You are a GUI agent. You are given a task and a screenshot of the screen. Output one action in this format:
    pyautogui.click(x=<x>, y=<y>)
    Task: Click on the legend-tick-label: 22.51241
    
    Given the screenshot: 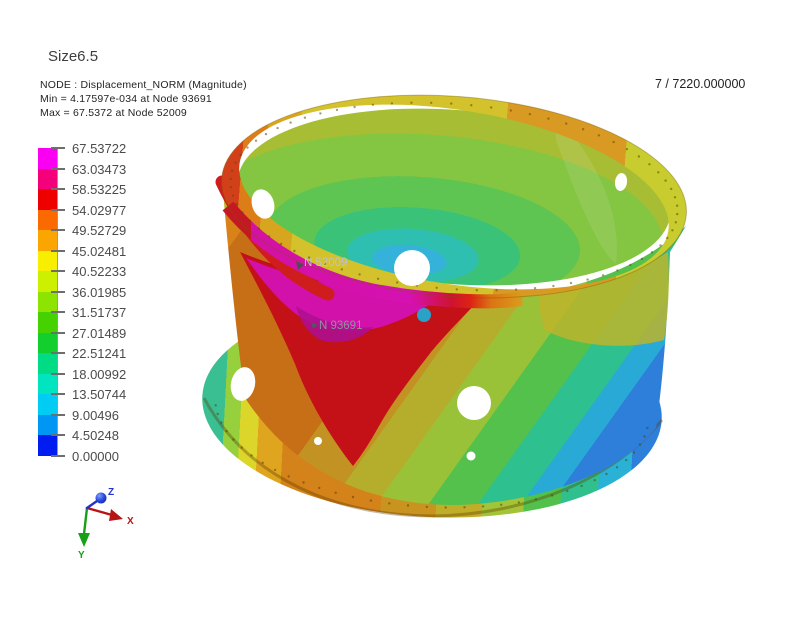 What is the action you would take?
    pyautogui.click(x=99, y=353)
    